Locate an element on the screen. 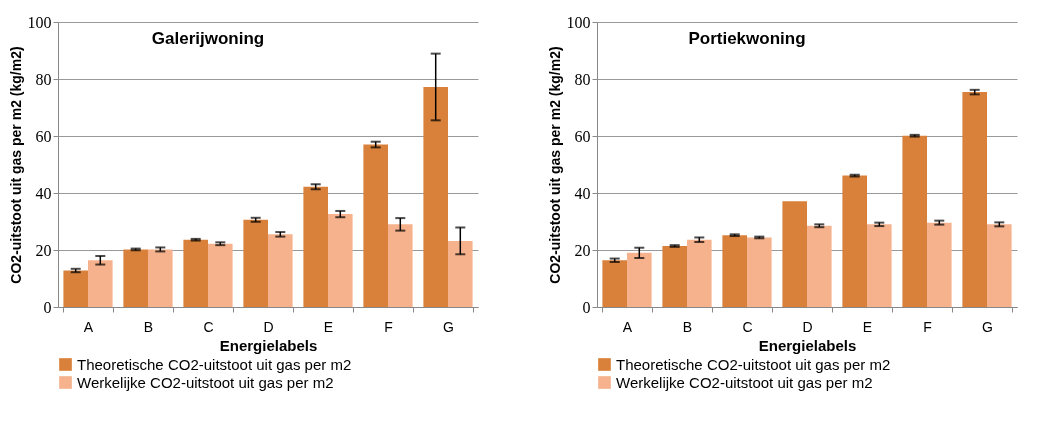 The height and width of the screenshot is (435, 1054). chart-title: Galerijwoning is located at coordinates (208, 38).